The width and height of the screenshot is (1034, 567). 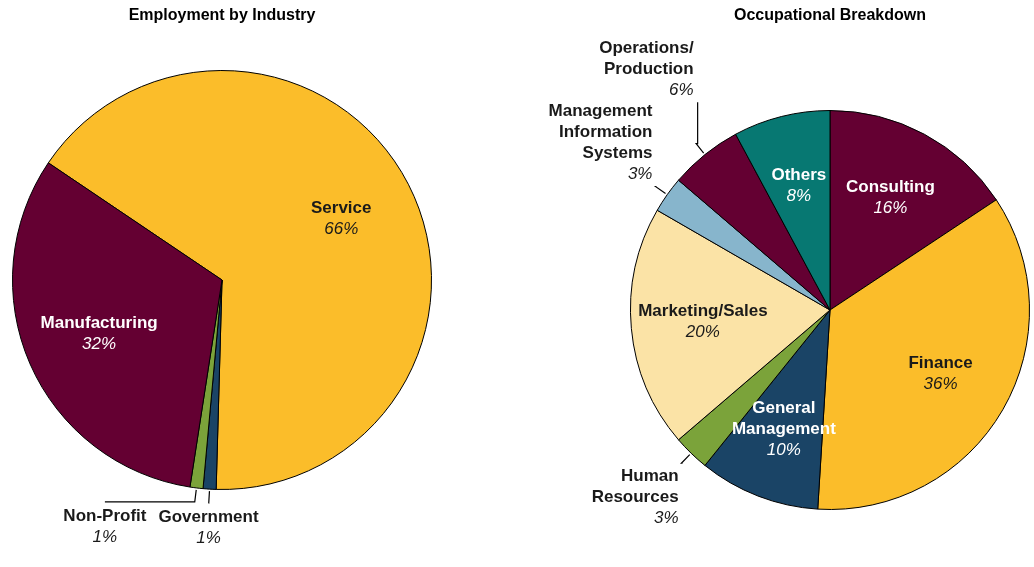 What do you see at coordinates (105, 515) in the screenshot?
I see `slice-label: Non-Profit` at bounding box center [105, 515].